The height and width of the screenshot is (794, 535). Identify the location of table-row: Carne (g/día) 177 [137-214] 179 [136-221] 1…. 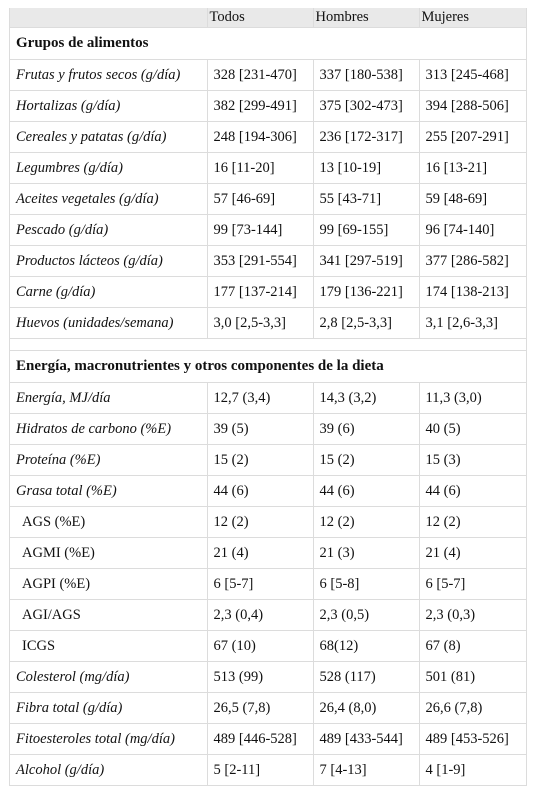
(268, 292).